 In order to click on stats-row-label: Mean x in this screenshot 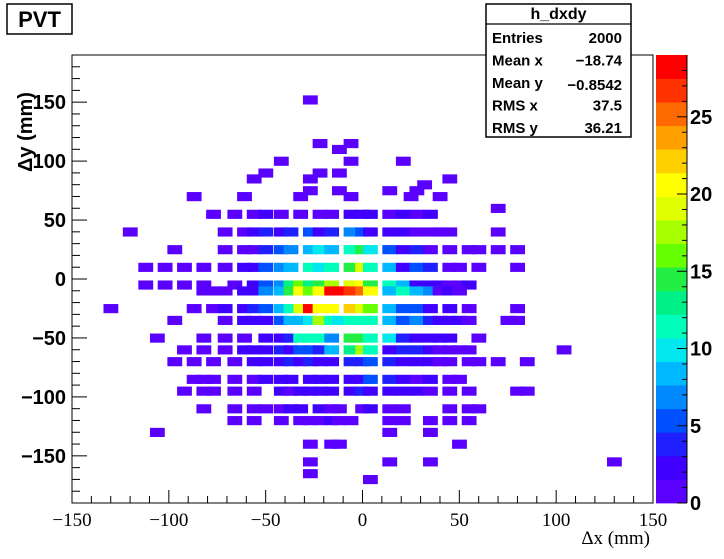, I will do `click(518, 61)`.